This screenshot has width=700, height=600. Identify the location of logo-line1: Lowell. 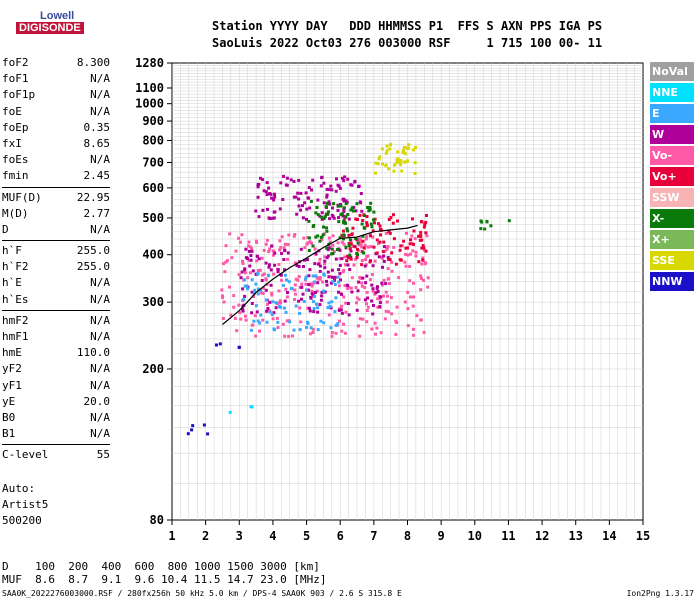
(57, 16).